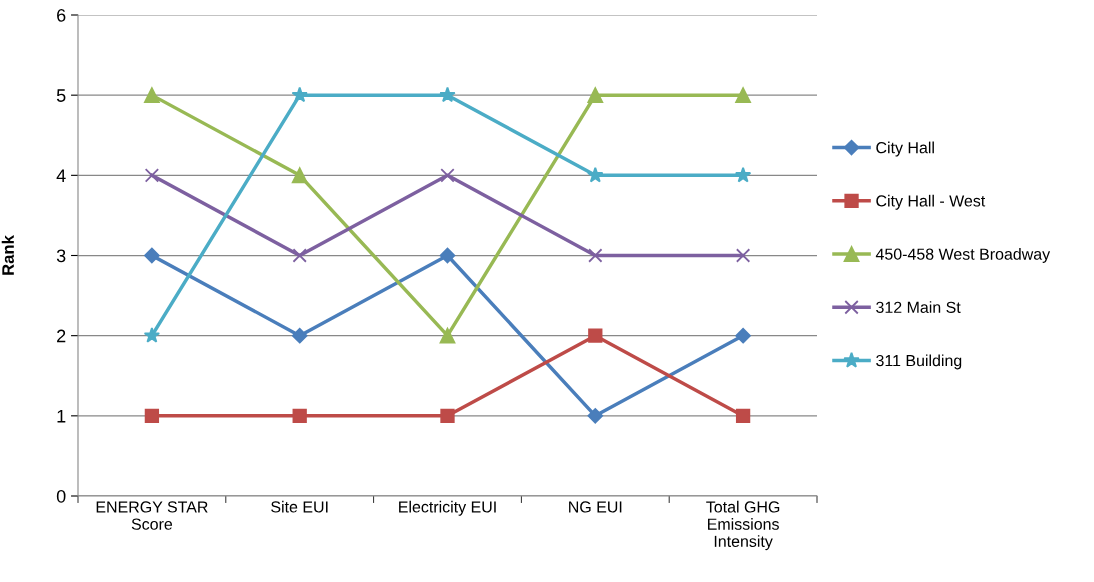  I want to click on y-tick-label: 0, so click(61, 496).